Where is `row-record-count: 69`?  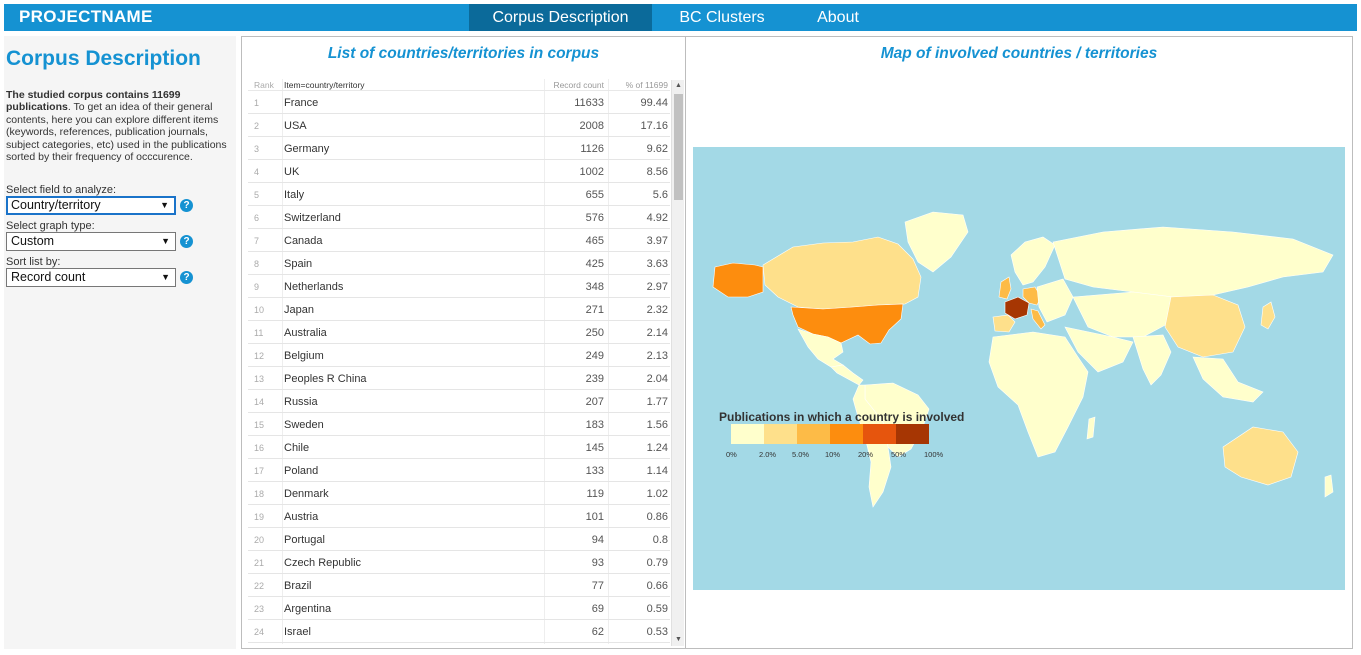
row-record-count: 69 is located at coordinates (597, 609).